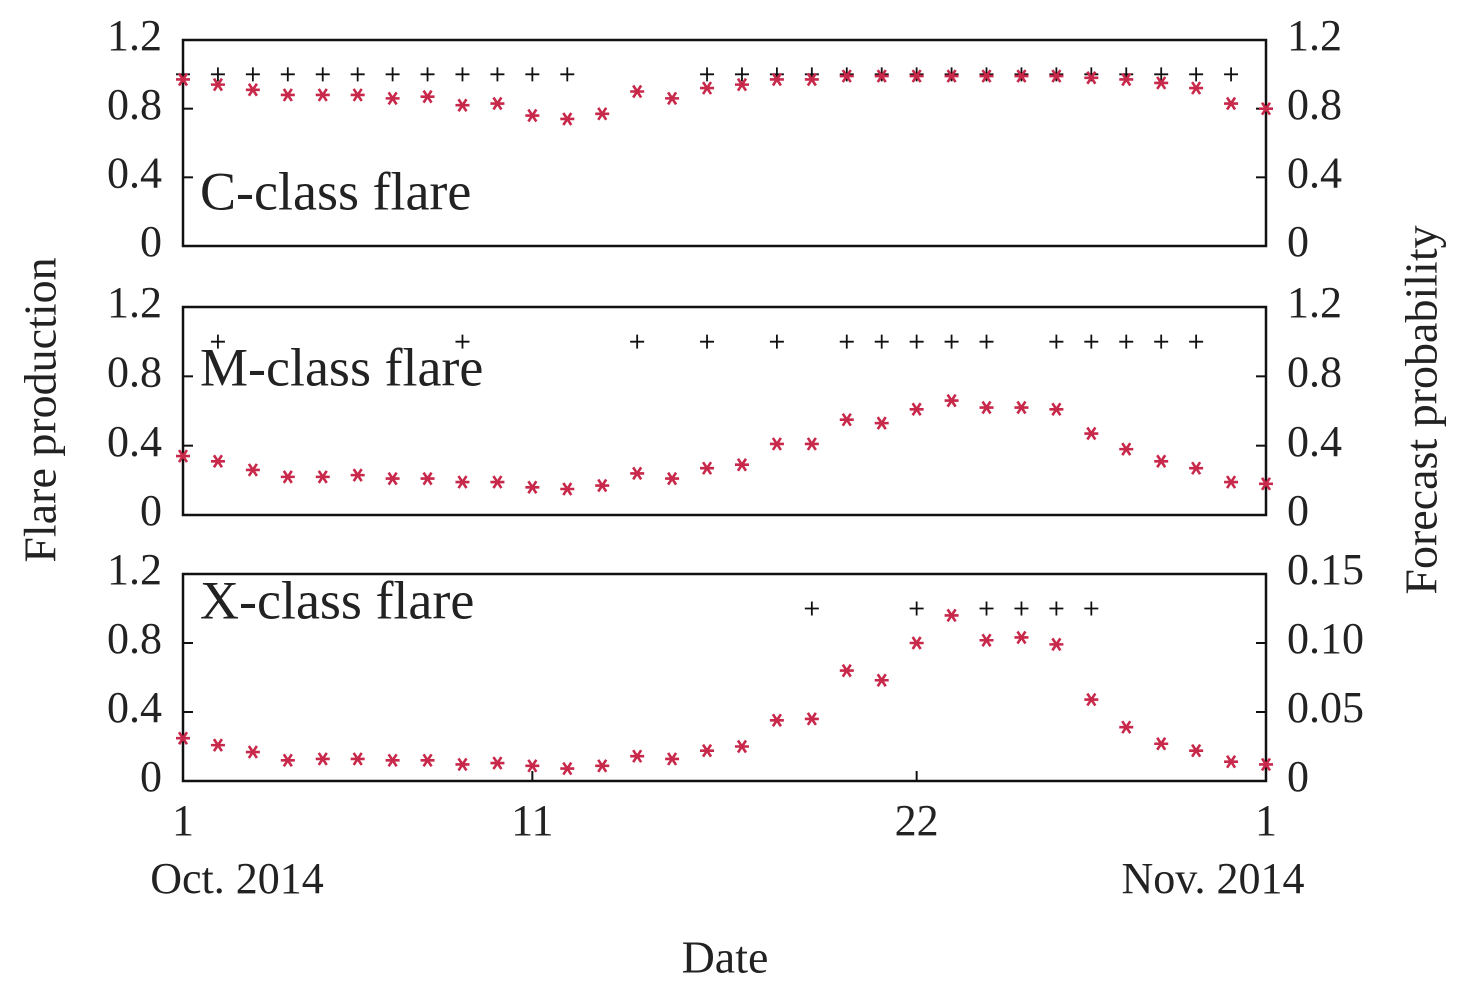 This screenshot has width=1476, height=997. Describe the element at coordinates (337, 600) in the screenshot. I see `panel-annotation: X-class flare` at that location.